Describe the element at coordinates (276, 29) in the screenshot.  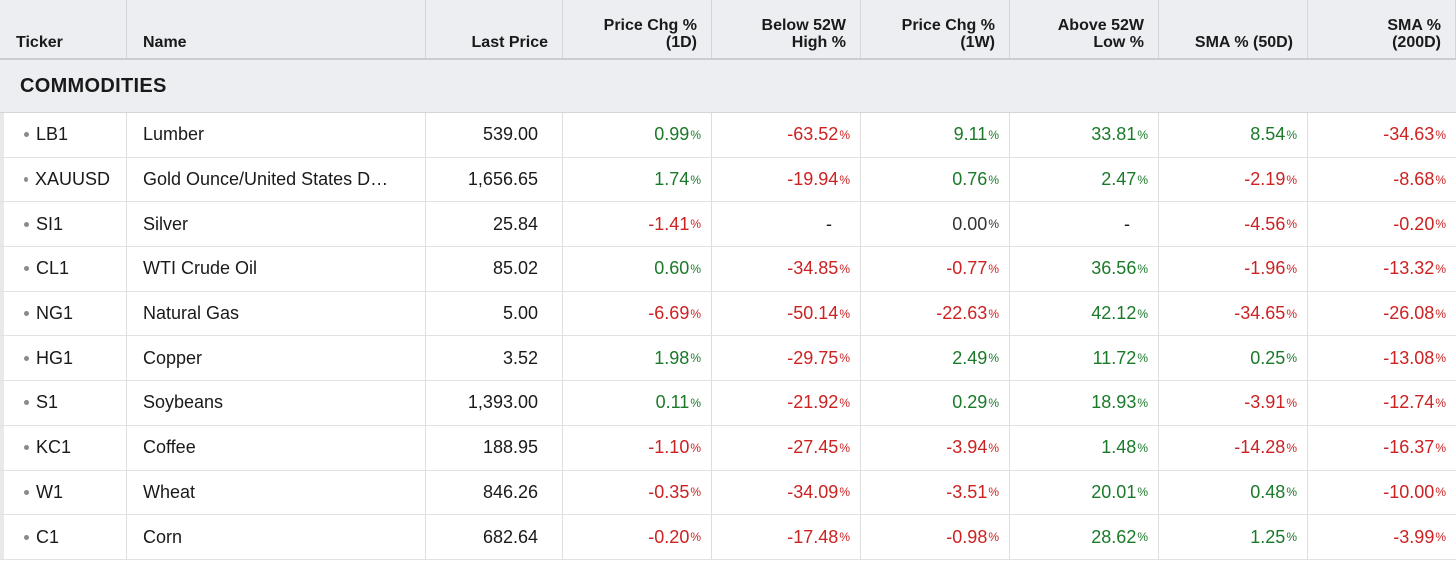
I see `column-header-name: Name` at that location.